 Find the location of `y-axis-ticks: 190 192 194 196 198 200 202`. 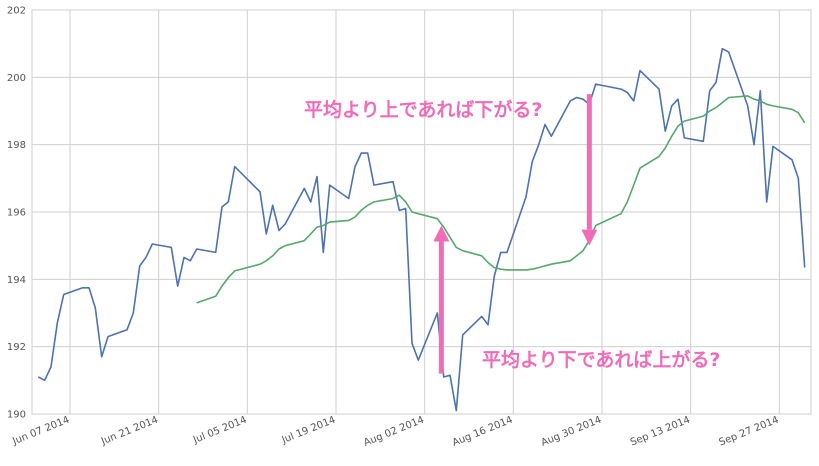

y-axis-ticks: 190 192 194 196 198 200 202 is located at coordinates (16, 213).